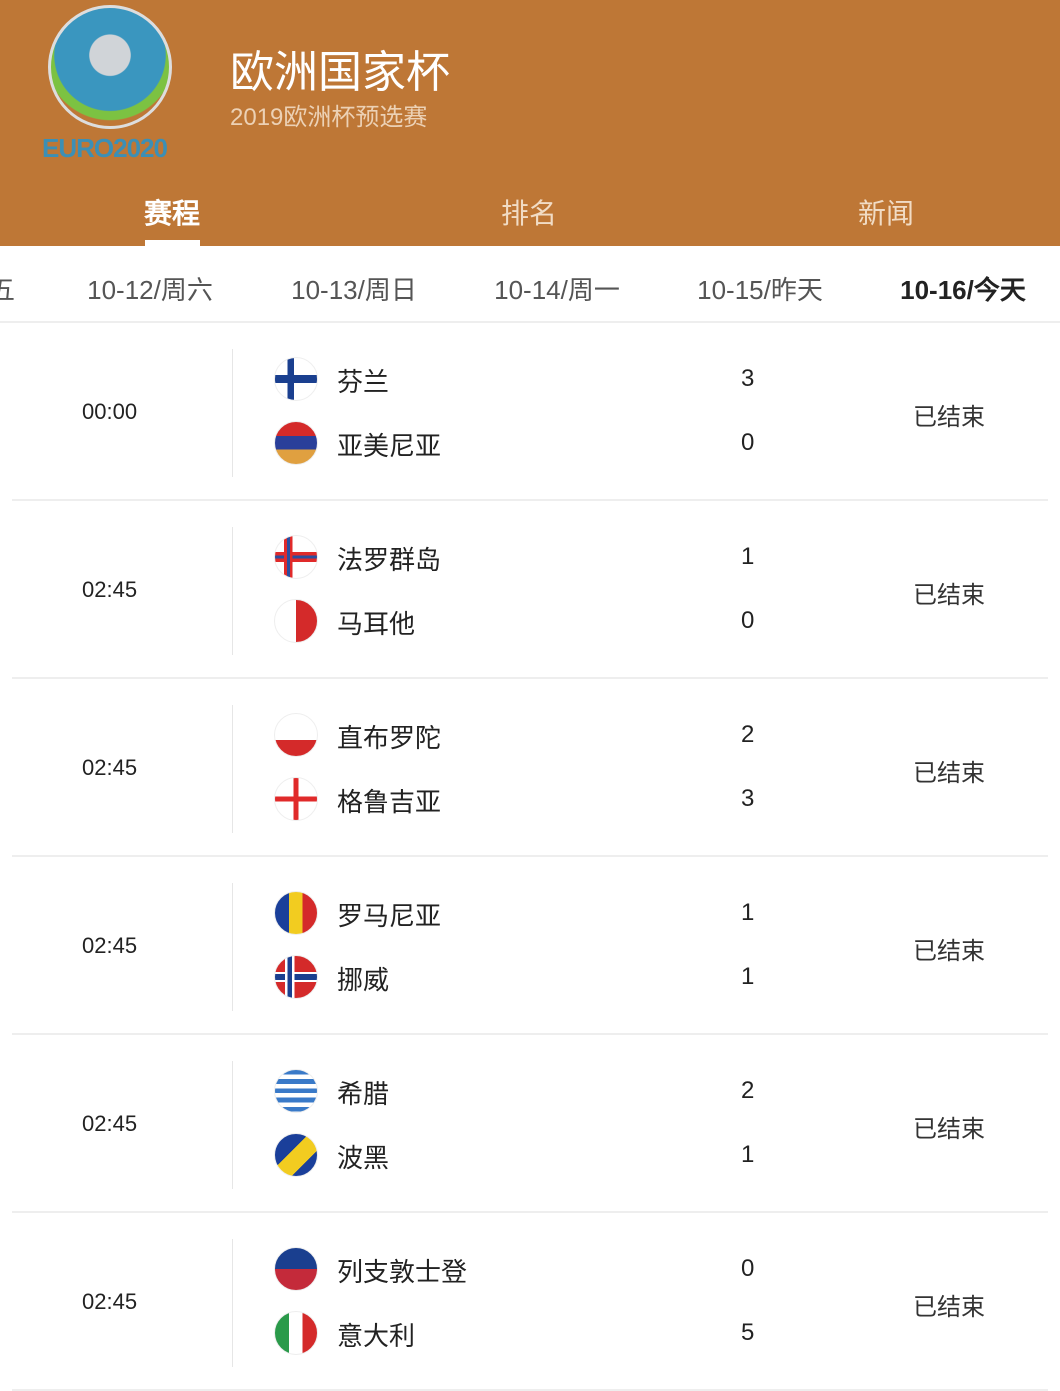 This screenshot has height=1391, width=1060. What do you see at coordinates (296, 379) in the screenshot?
I see `finland-flag-icon` at bounding box center [296, 379].